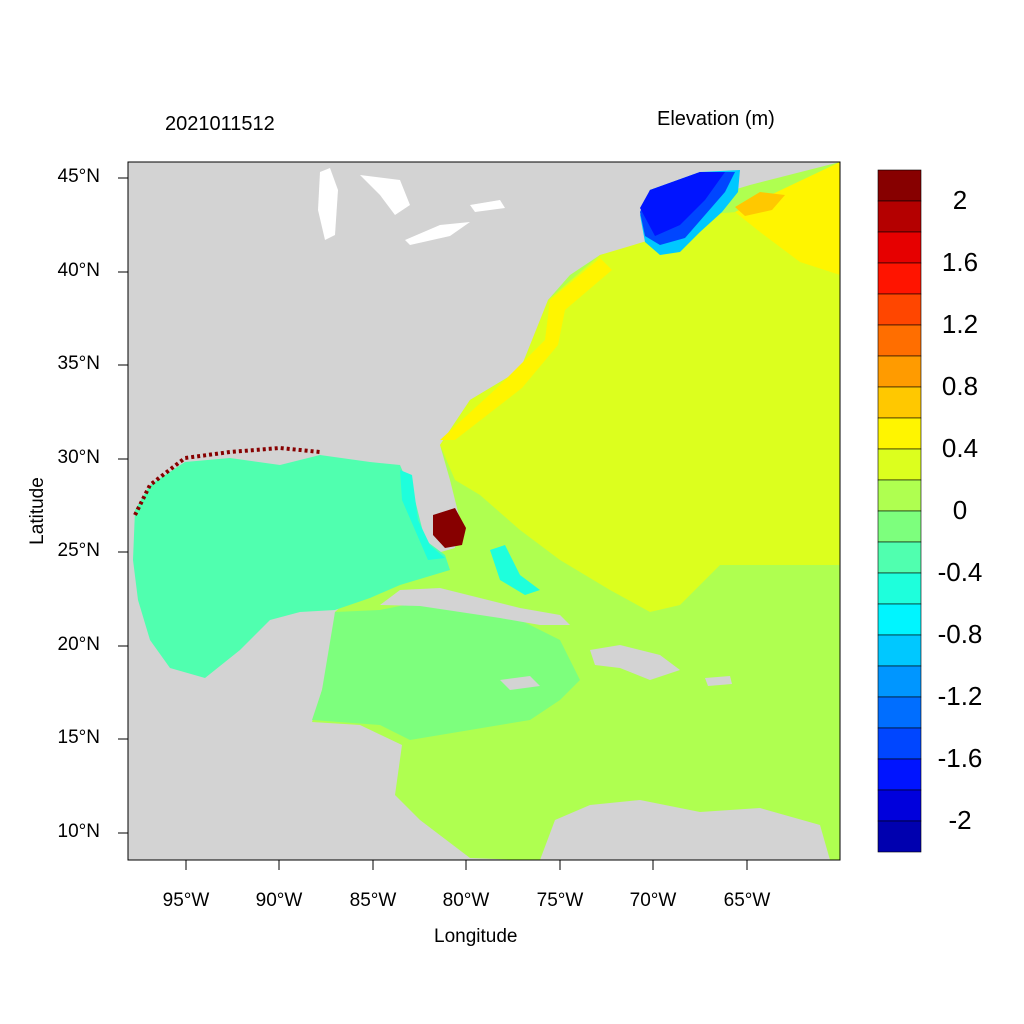 Image resolution: width=1024 pixels, height=1024 pixels. What do you see at coordinates (279, 900) in the screenshot?
I see `lon-tick-label: 90°W` at bounding box center [279, 900].